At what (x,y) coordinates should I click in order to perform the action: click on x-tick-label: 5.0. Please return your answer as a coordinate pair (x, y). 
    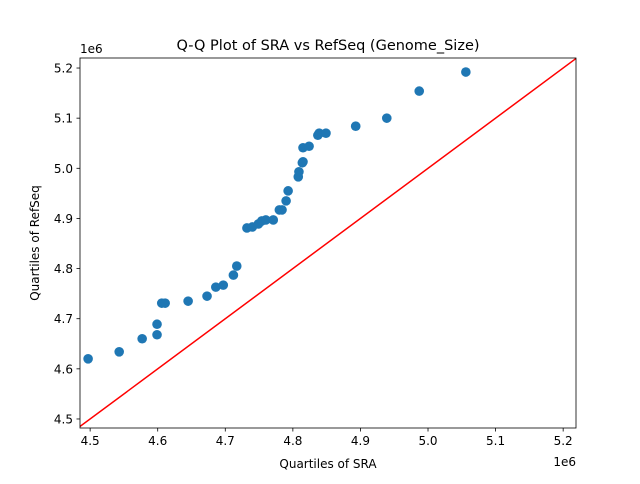
    Looking at the image, I should click on (427, 441).